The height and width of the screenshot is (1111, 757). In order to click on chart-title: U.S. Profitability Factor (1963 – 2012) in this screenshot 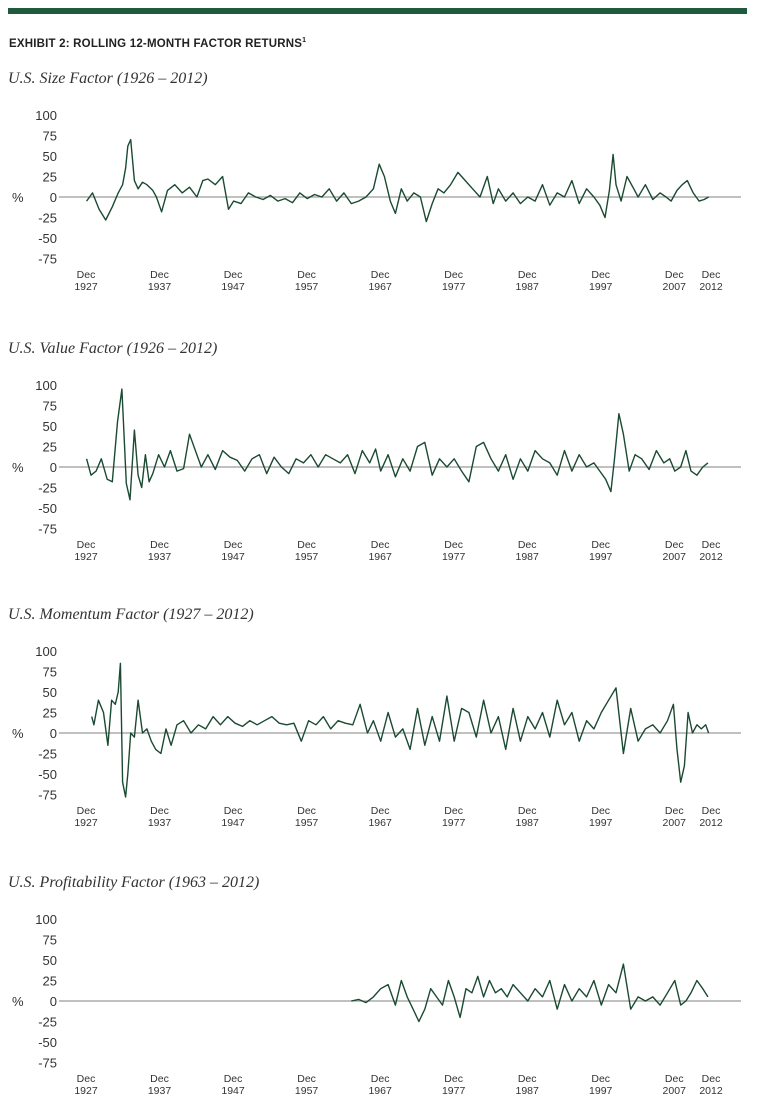, I will do `click(134, 882)`.